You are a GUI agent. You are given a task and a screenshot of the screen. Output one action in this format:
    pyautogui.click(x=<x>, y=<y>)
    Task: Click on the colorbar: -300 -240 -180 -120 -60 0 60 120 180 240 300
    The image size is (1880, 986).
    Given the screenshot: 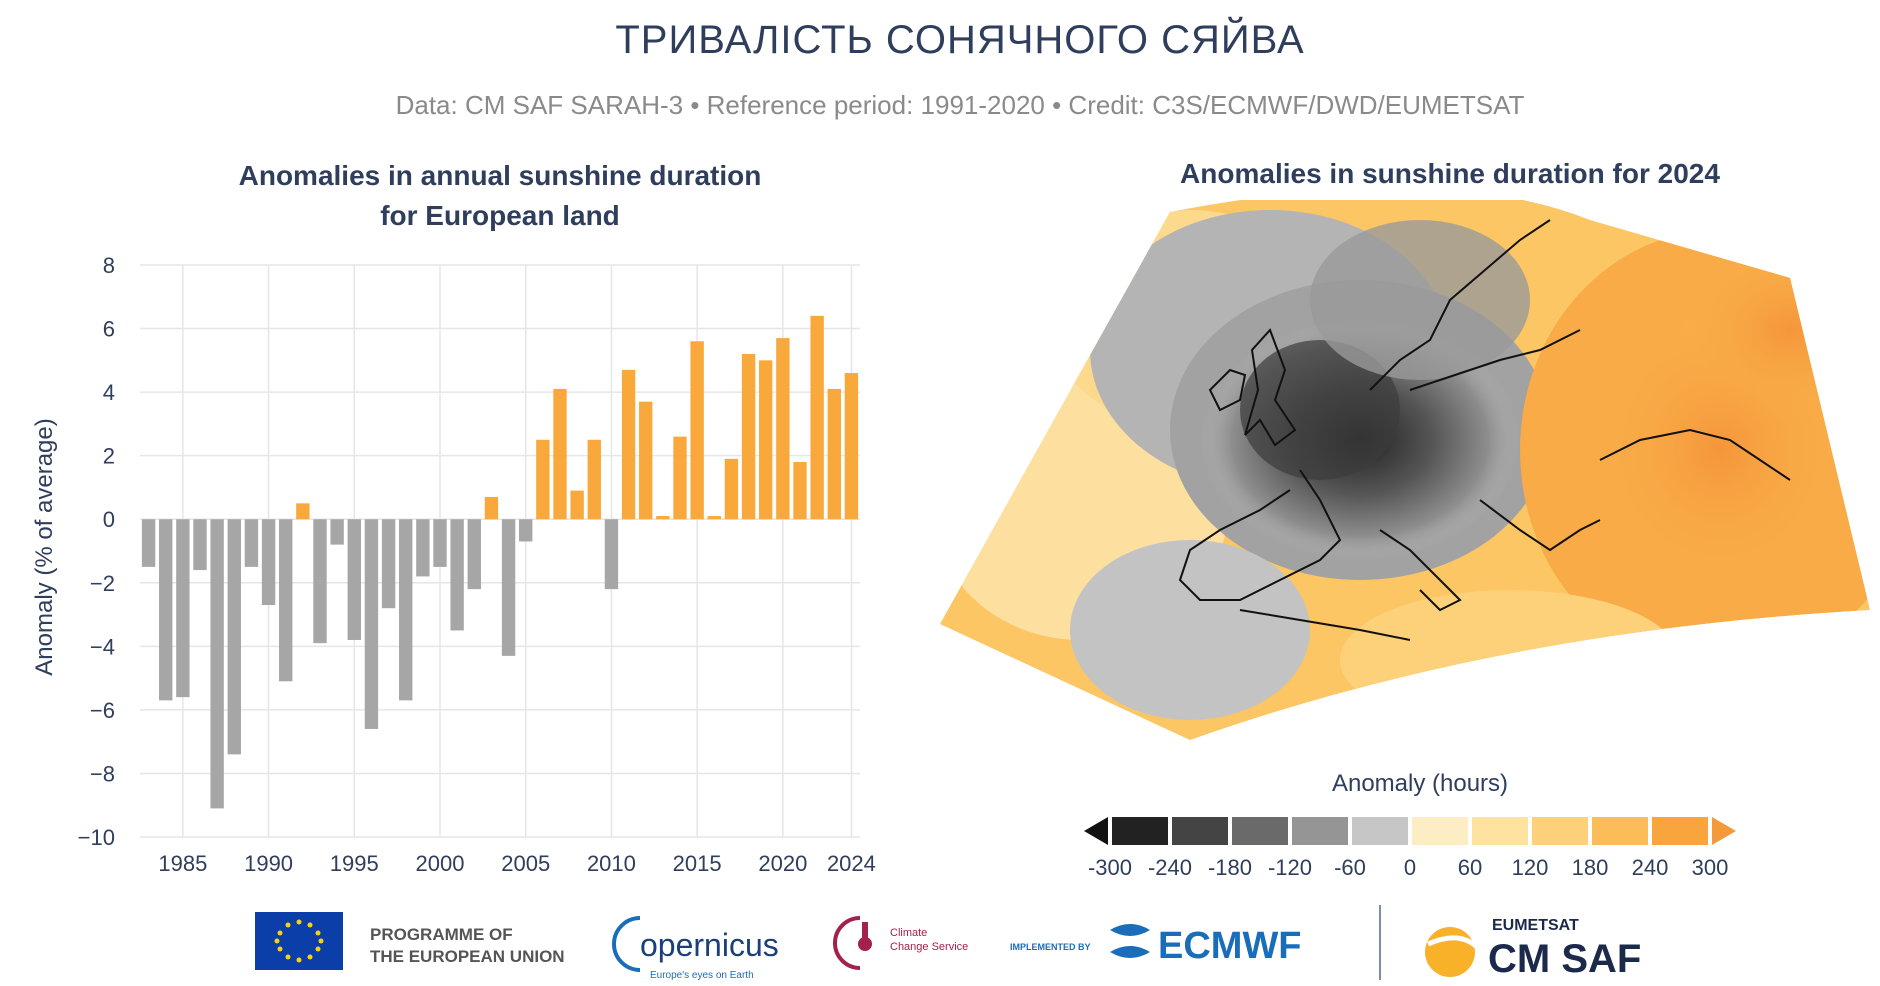 What is the action you would take?
    pyautogui.click(x=1410, y=848)
    